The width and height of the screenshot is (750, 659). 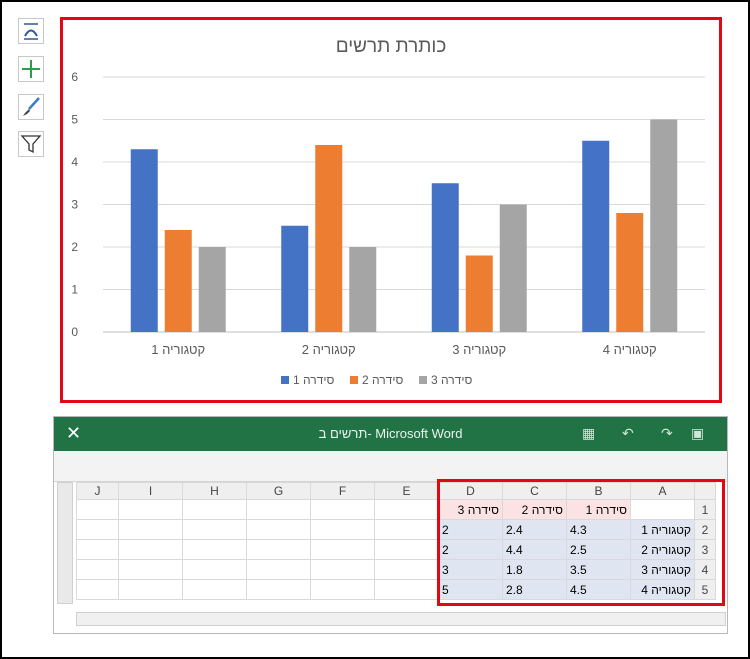 What do you see at coordinates (534, 509) in the screenshot?
I see `data-cell: סידרה 2` at bounding box center [534, 509].